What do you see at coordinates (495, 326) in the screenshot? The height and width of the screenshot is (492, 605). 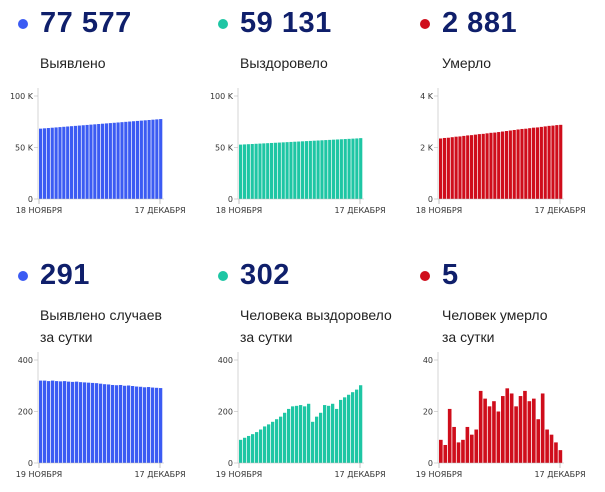 I see `deaths-daily-label: Человек умерло за сутки` at bounding box center [495, 326].